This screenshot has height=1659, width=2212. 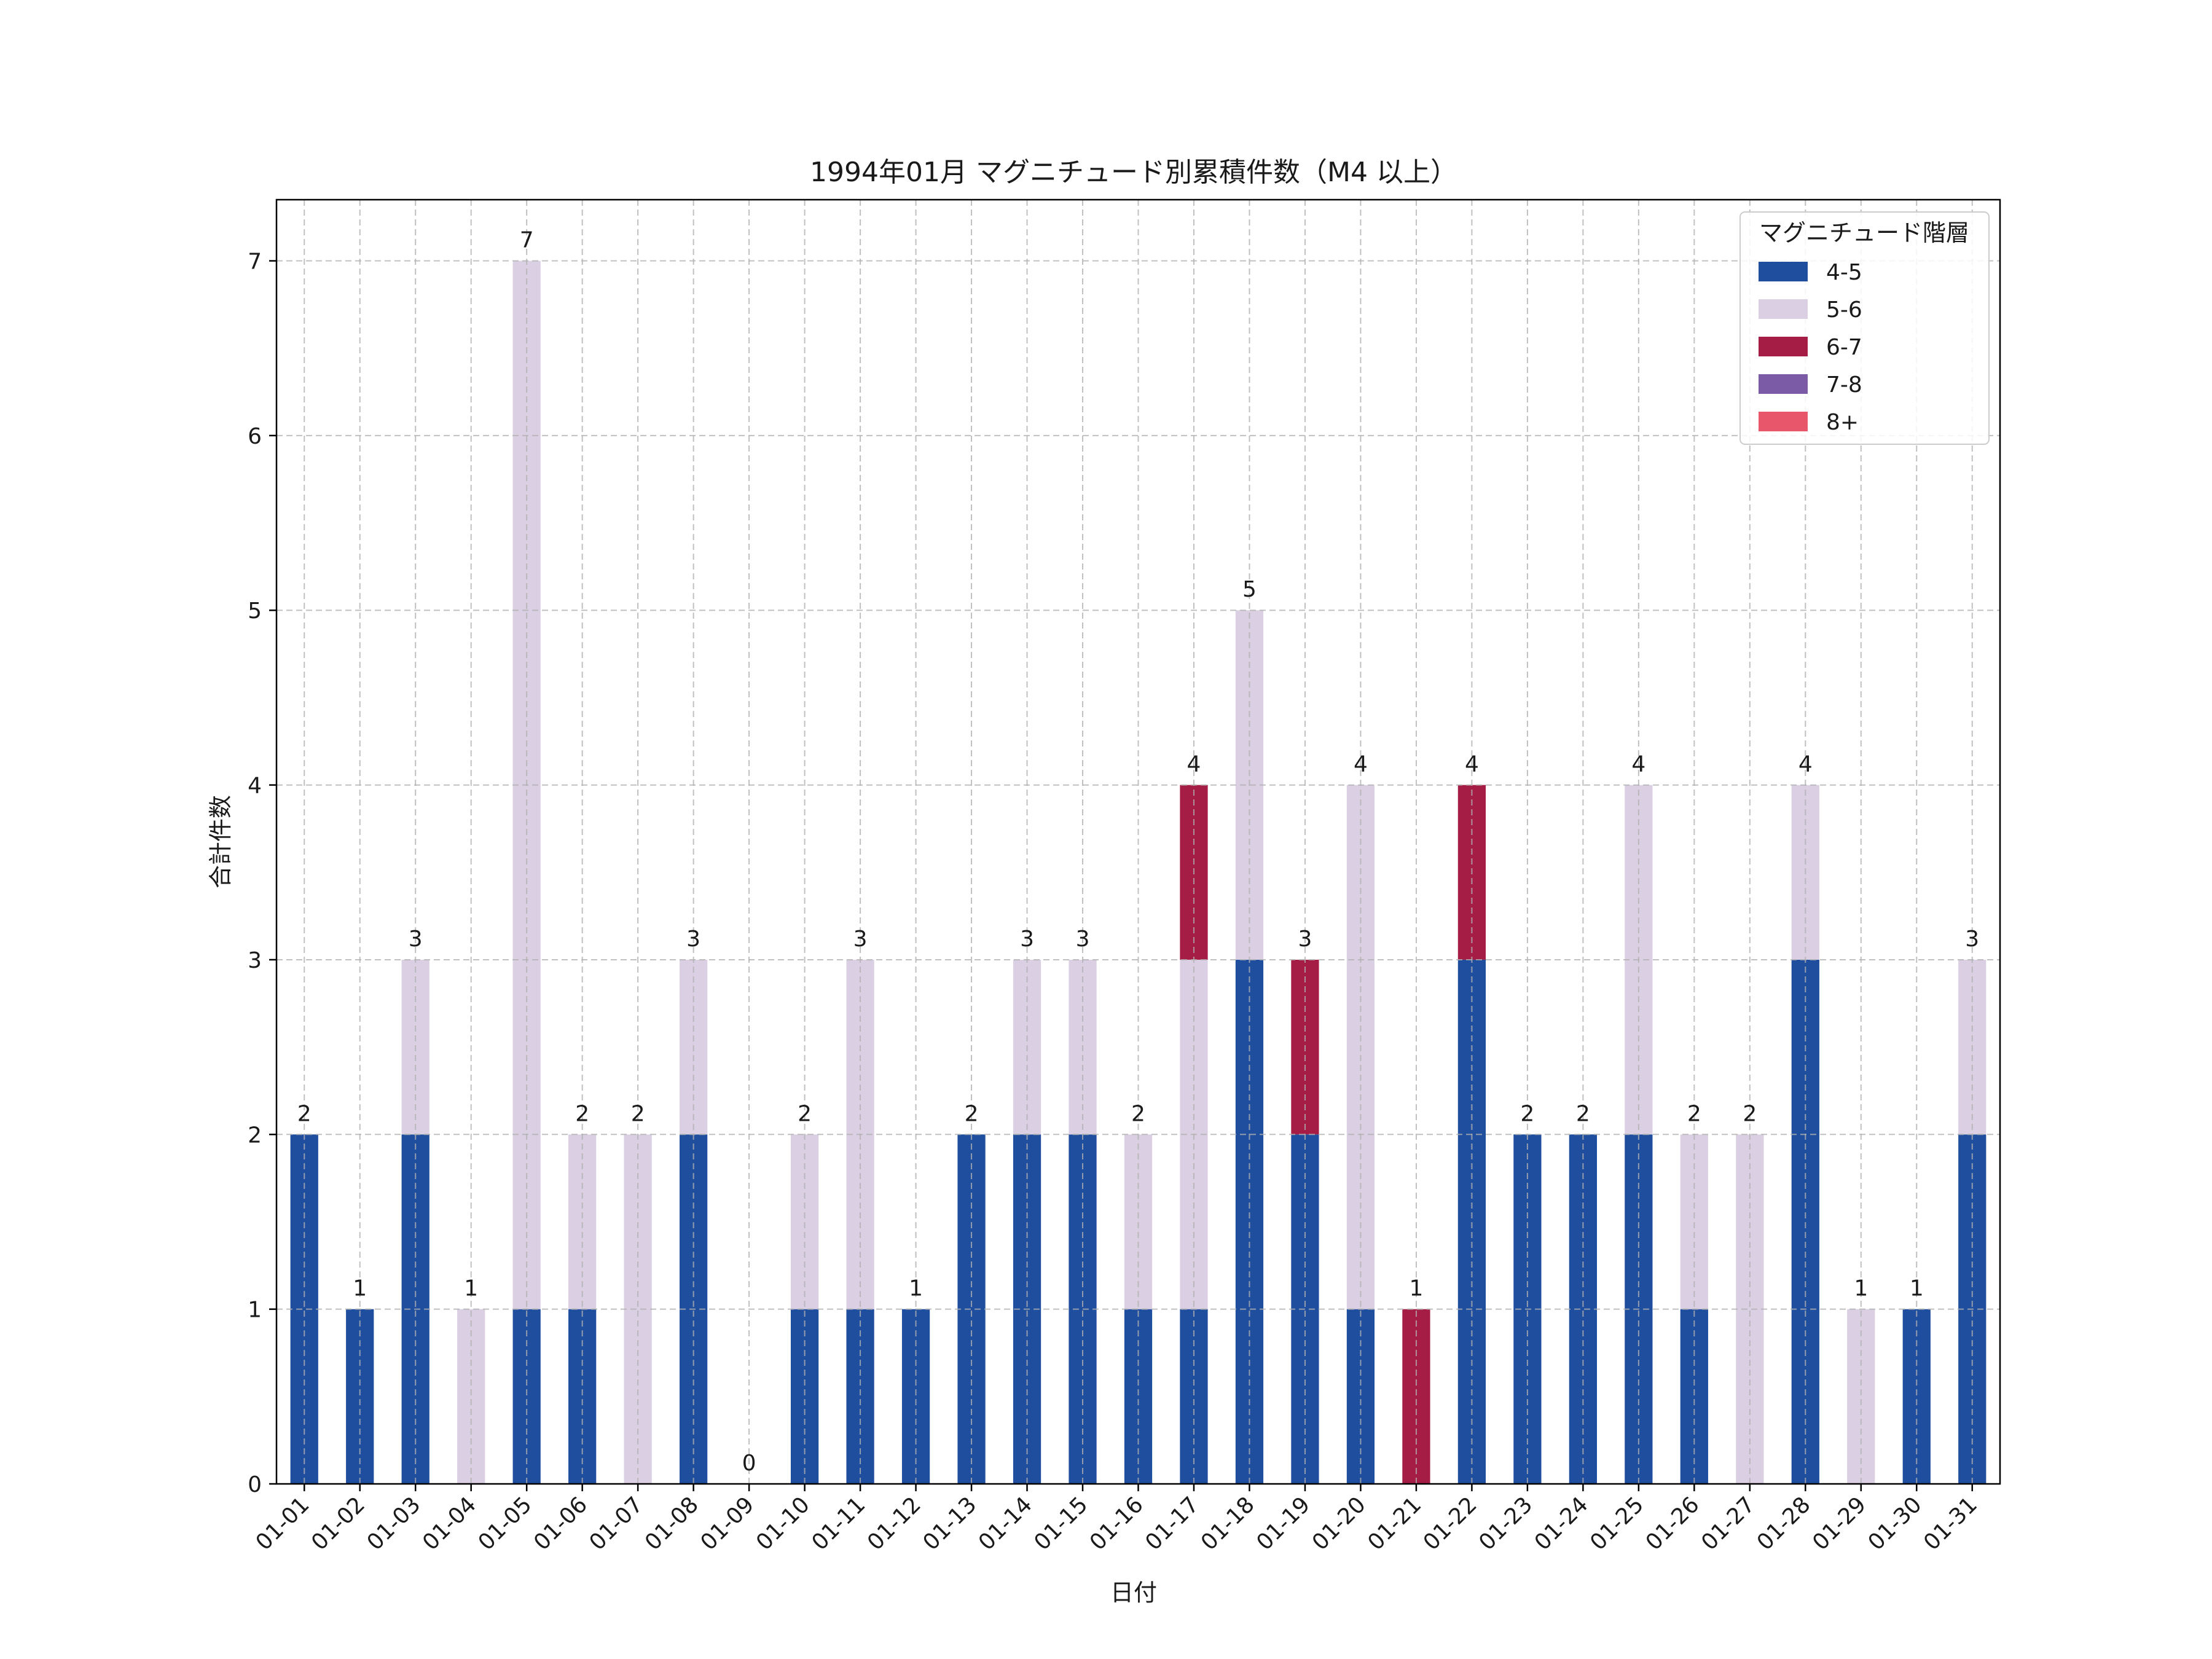 I want to click on x-tick-label: 01-20, so click(x=1339, y=1523).